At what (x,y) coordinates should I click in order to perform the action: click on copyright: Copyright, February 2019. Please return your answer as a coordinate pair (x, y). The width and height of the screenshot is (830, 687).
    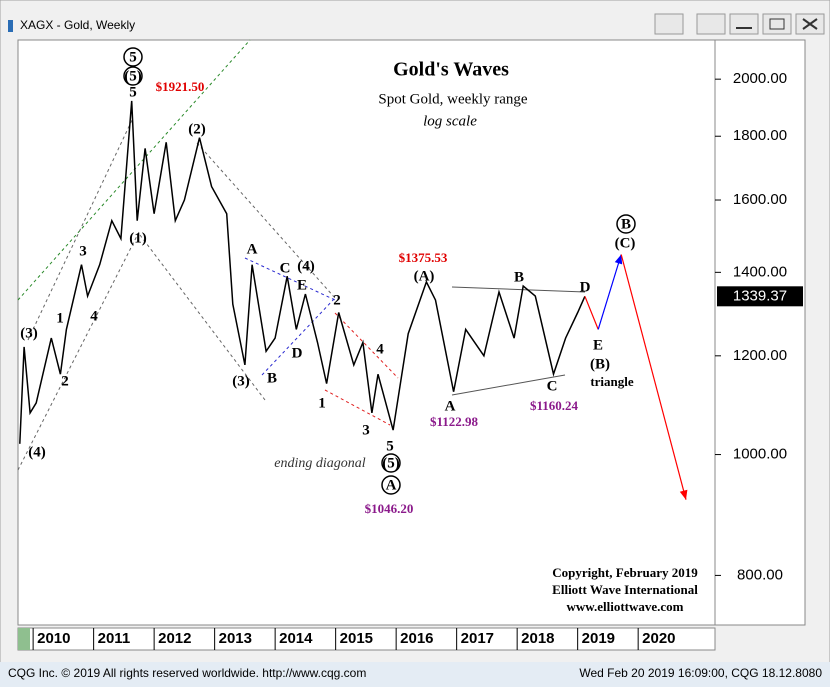
    Looking at the image, I should click on (625, 572).